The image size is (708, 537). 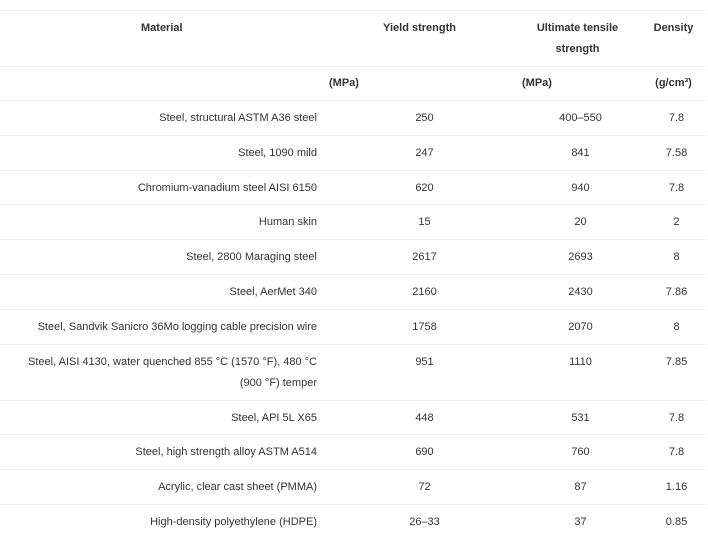 I want to click on cell-yield-strength: 1758, so click(x=419, y=326).